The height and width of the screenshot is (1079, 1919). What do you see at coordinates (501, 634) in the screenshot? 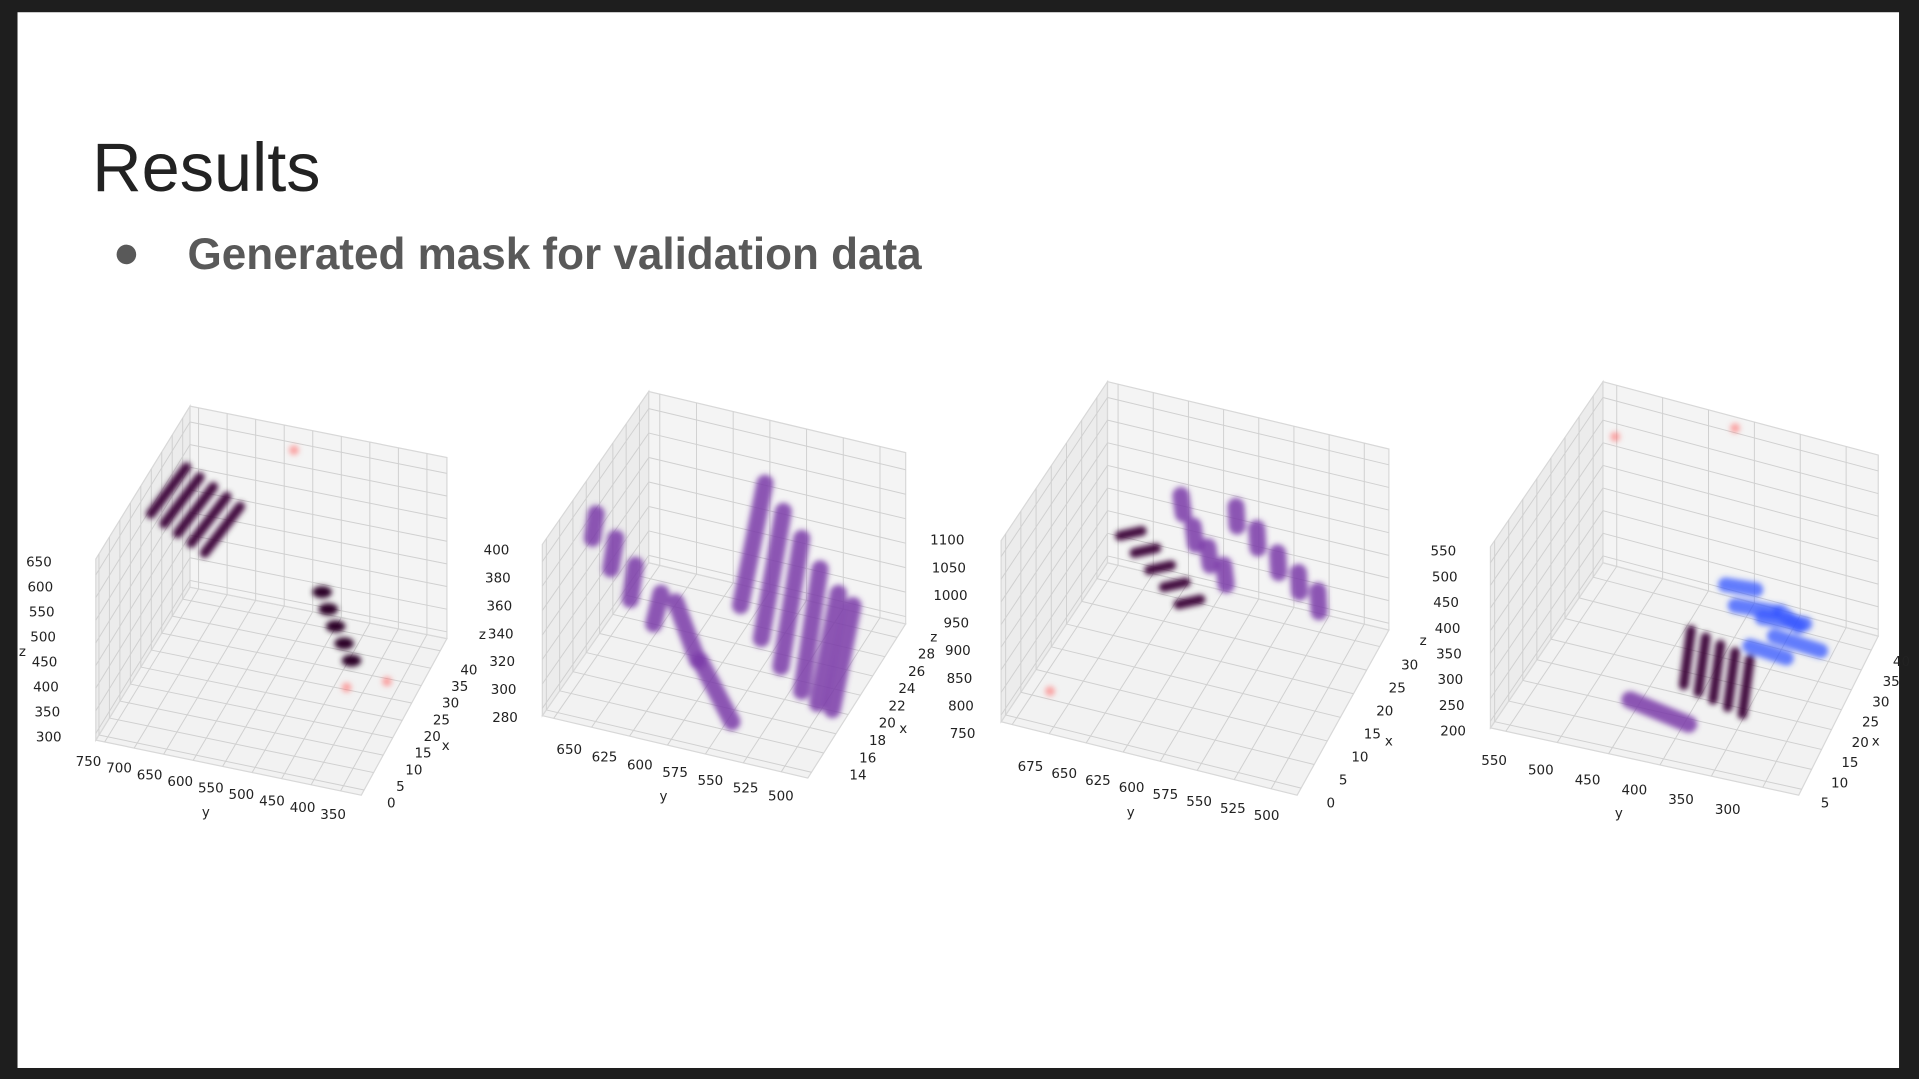
I see `z-tick-label: 340` at bounding box center [501, 634].